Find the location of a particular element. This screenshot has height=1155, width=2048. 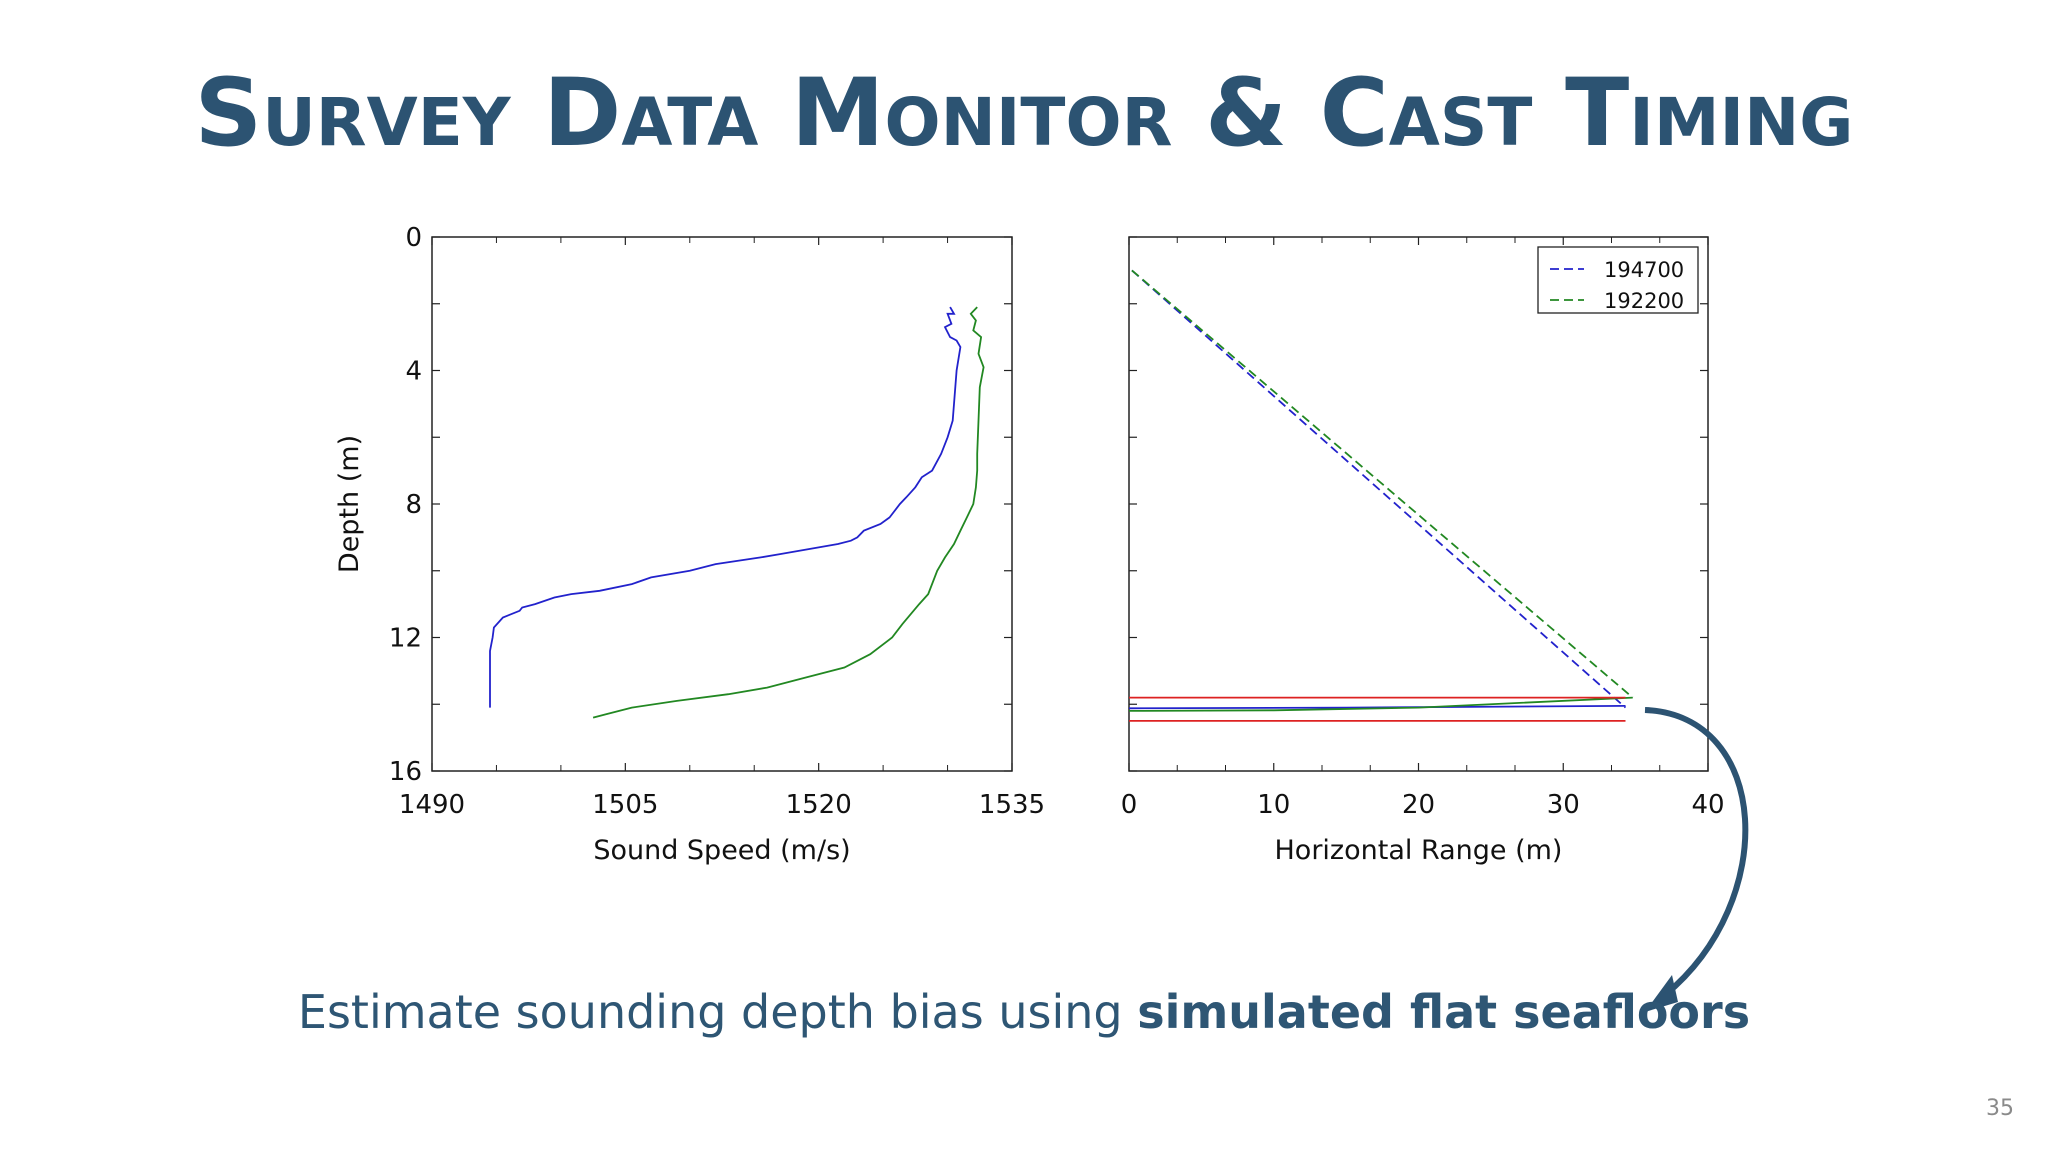

caption-text: Estimate sounding depth bias using is located at coordinates (717, 1012).